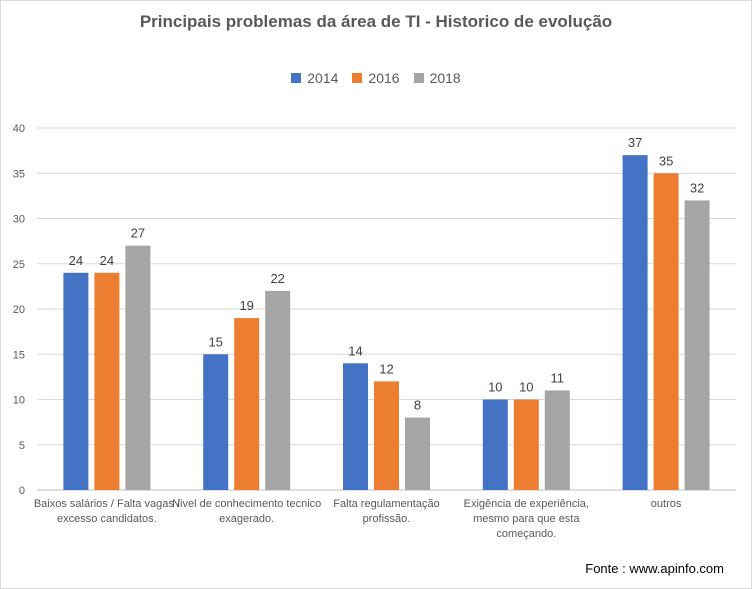 The image size is (752, 589). I want to click on bar-2018-cat3, so click(417, 453).